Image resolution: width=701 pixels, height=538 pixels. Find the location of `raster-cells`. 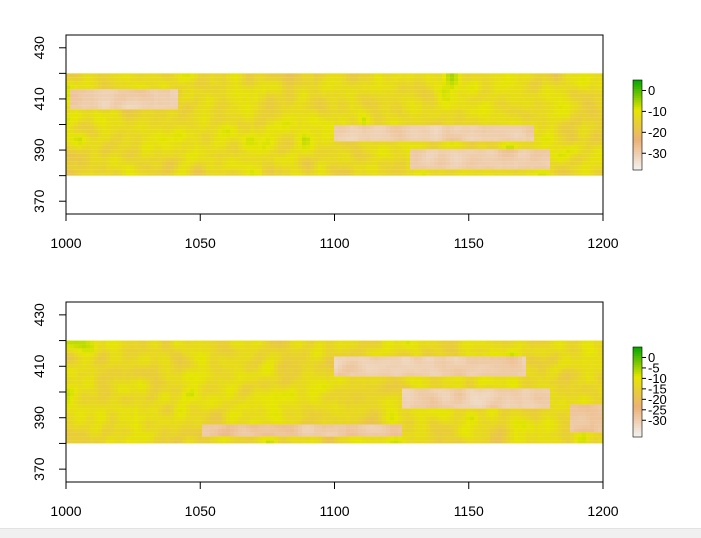

raster-cells is located at coordinates (334, 392).